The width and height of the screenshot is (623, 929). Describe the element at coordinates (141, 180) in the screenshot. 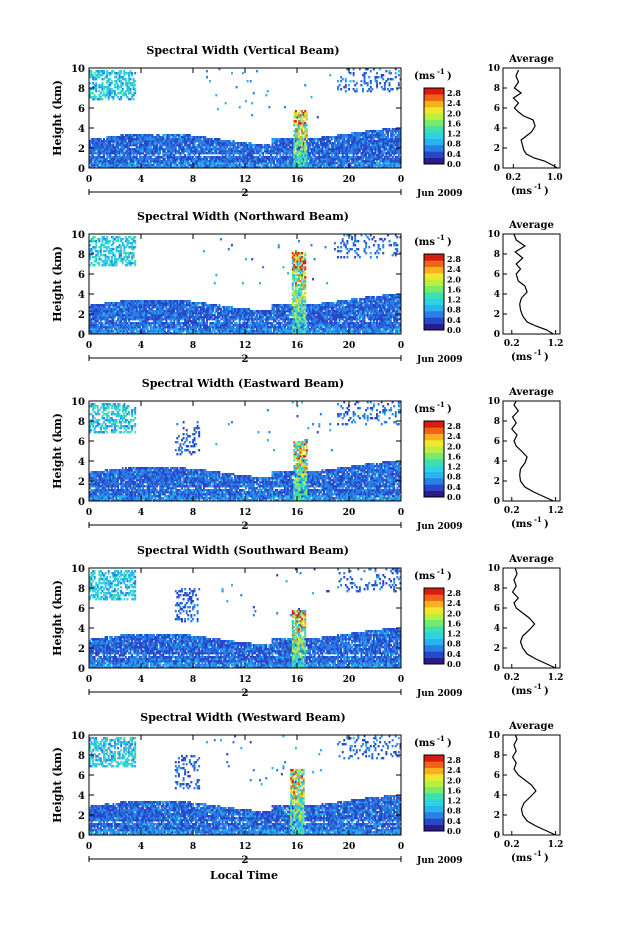

I see `x-tick-label: 4` at that location.